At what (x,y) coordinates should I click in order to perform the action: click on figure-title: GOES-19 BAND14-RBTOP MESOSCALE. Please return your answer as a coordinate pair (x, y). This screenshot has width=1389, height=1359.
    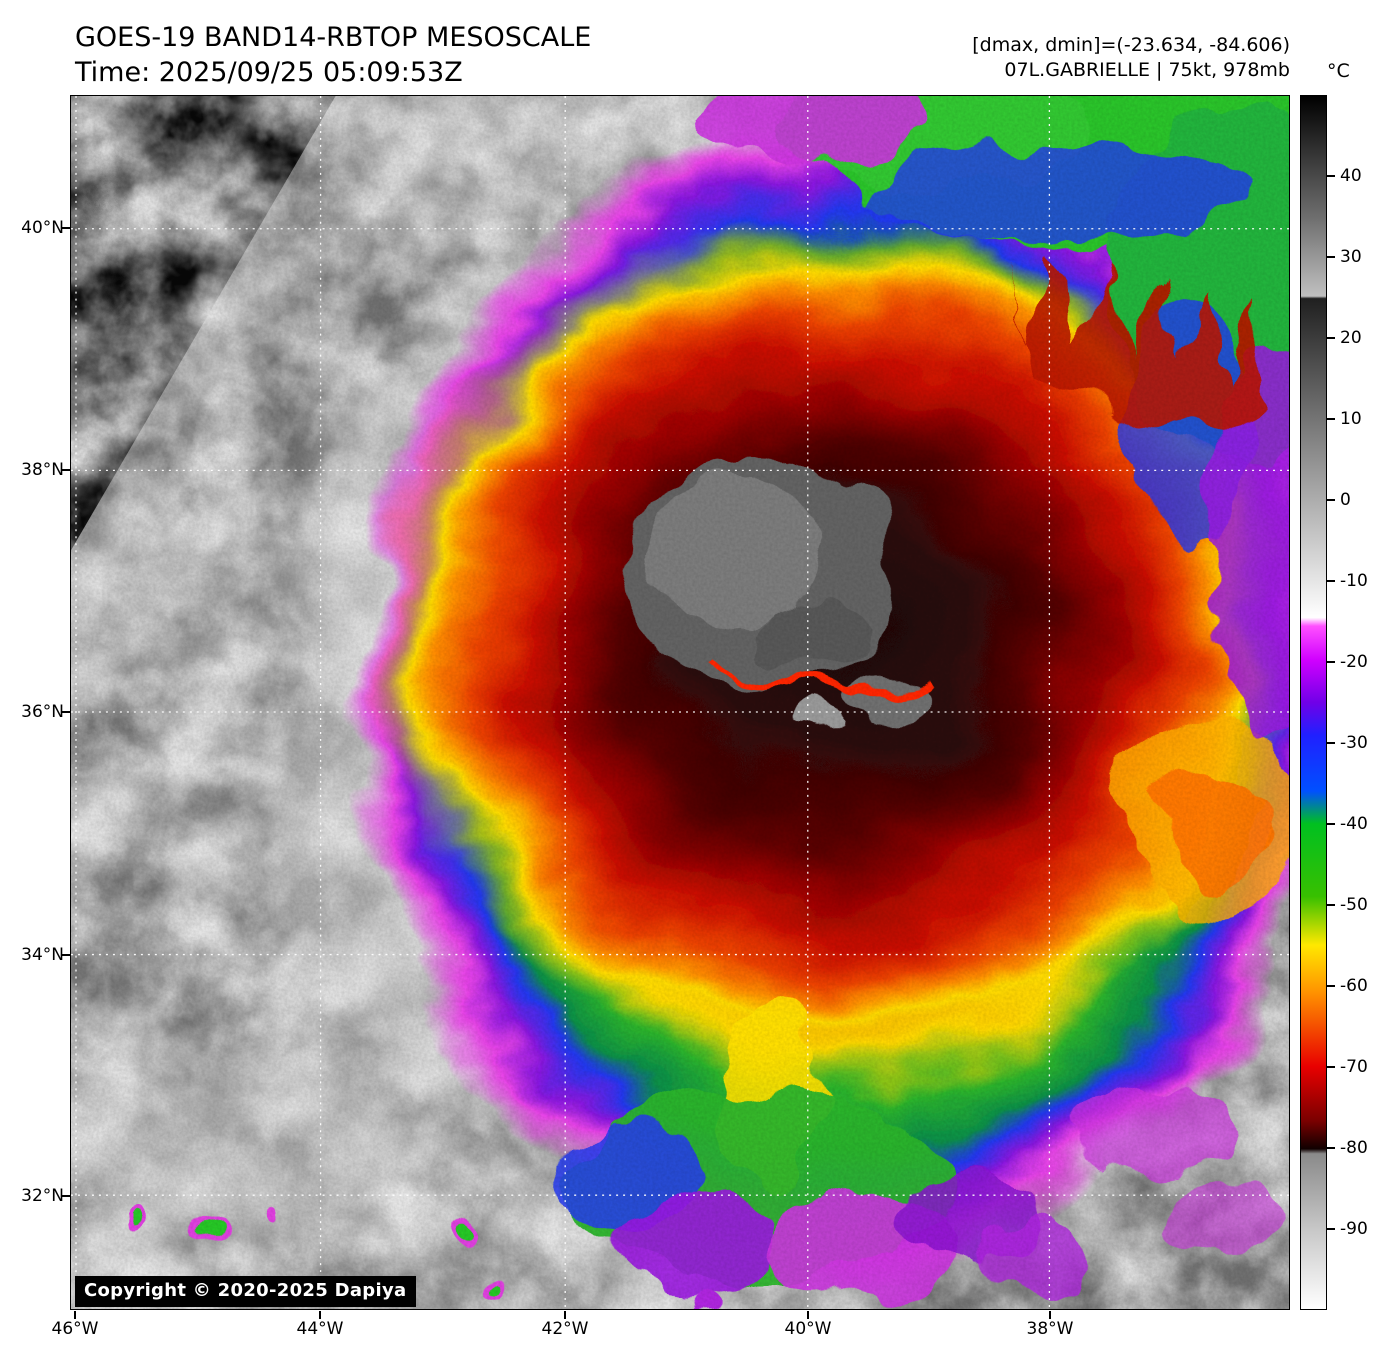
    Looking at the image, I should click on (333, 37).